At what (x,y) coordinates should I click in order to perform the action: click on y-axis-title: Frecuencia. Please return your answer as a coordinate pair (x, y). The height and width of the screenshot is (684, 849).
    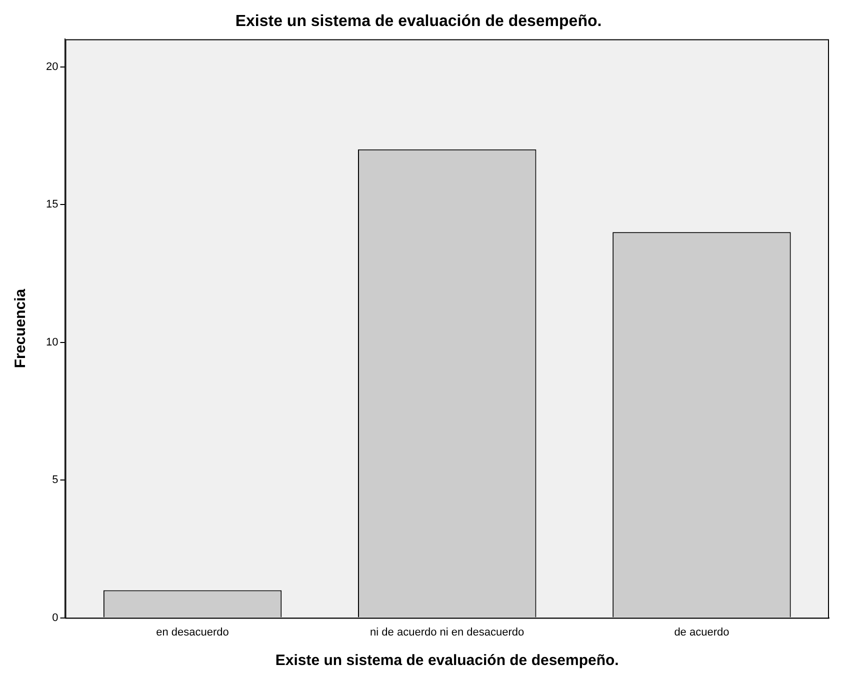
    Looking at the image, I should click on (21, 328).